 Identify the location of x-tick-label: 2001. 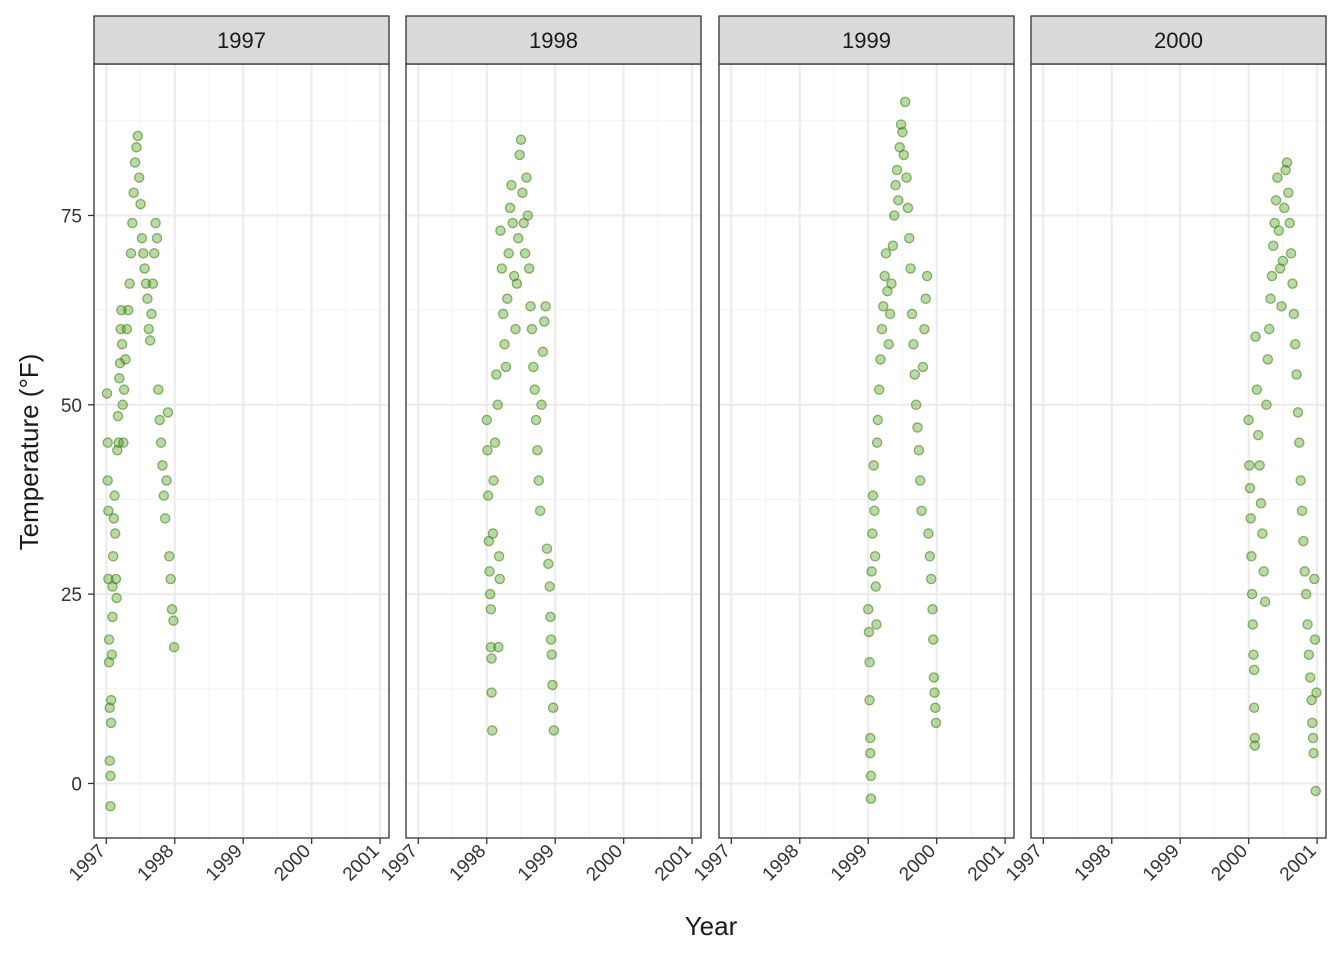
(673, 863).